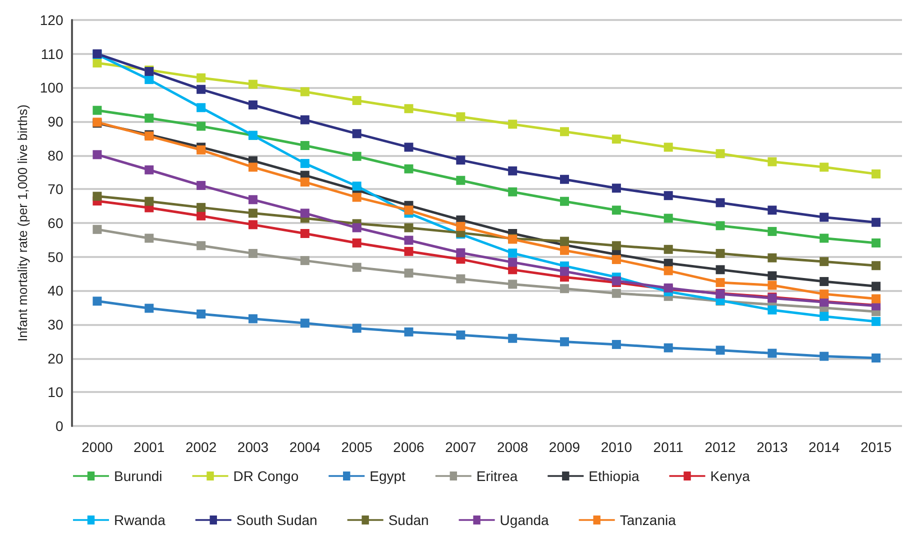  I want to click on x-tick-label: 2007, so click(460, 447).